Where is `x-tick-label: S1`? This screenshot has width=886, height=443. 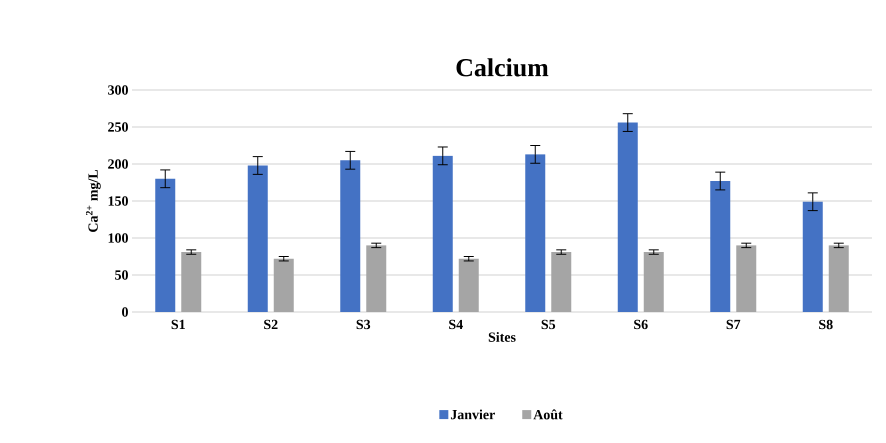
x-tick-label: S1 is located at coordinates (178, 325).